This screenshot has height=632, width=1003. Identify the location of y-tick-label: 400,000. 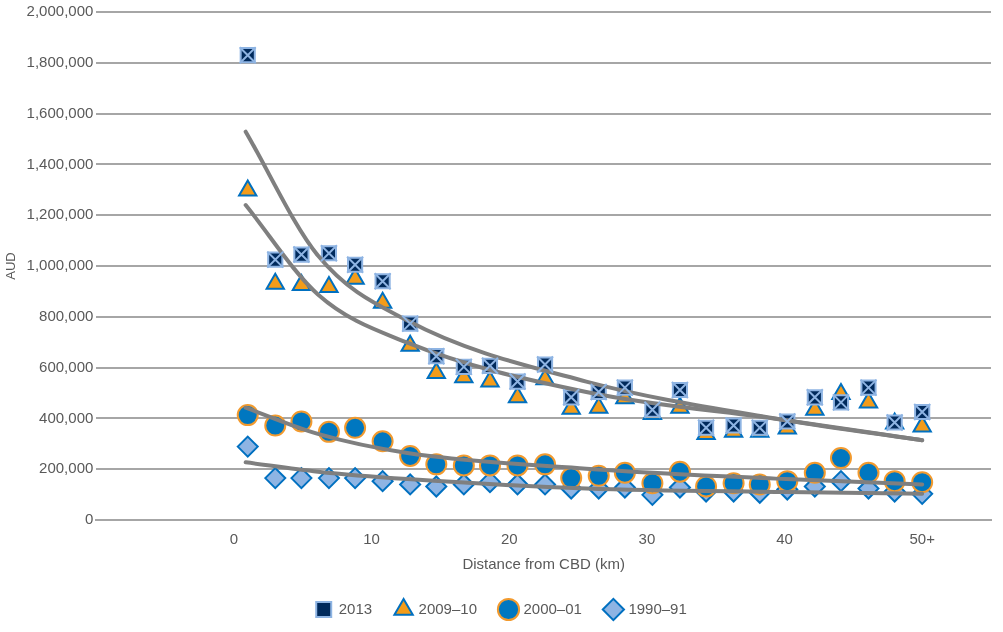
(66, 417).